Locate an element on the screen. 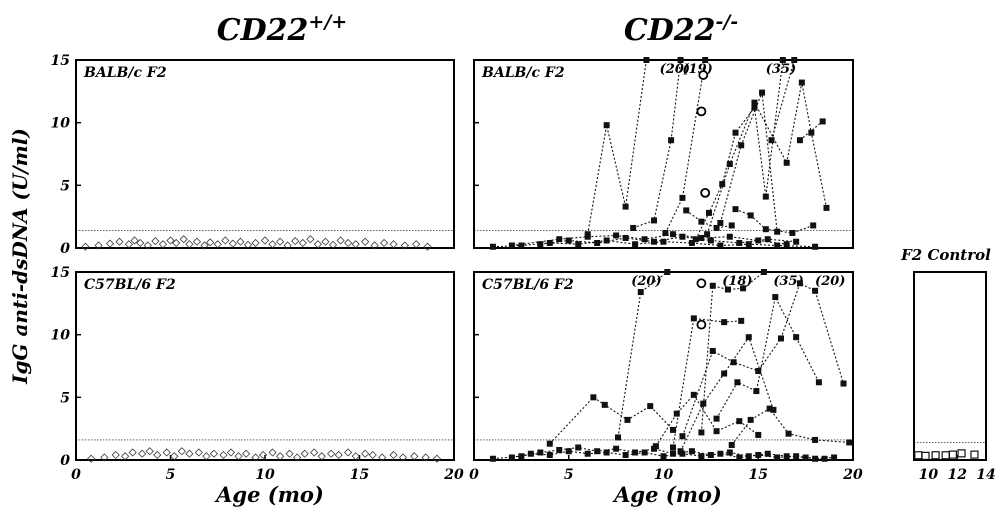 This screenshot has height=508, width=996. x-tick-label: 10 is located at coordinates (664, 475).